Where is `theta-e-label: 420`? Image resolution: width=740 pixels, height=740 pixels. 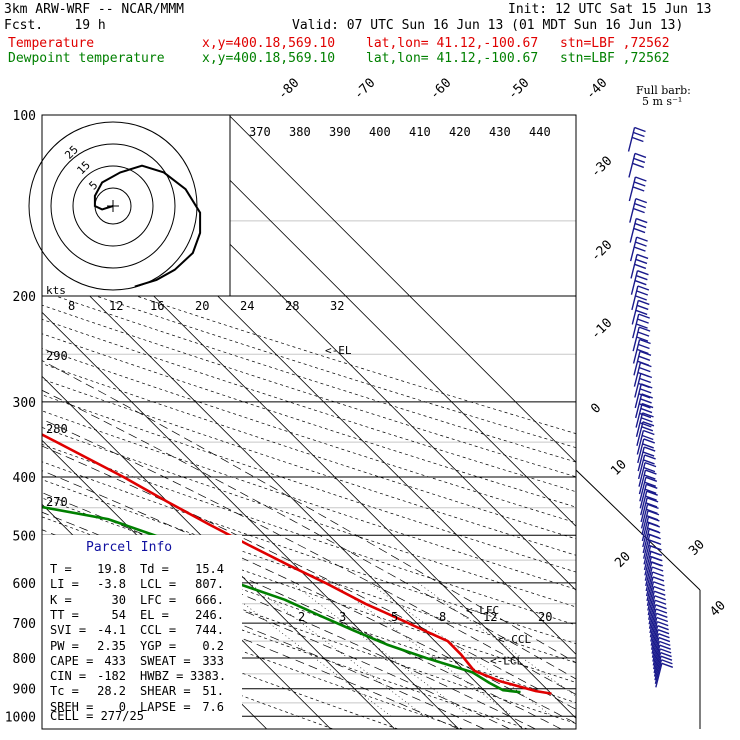
theta-e-label: 420 is located at coordinates (460, 132).